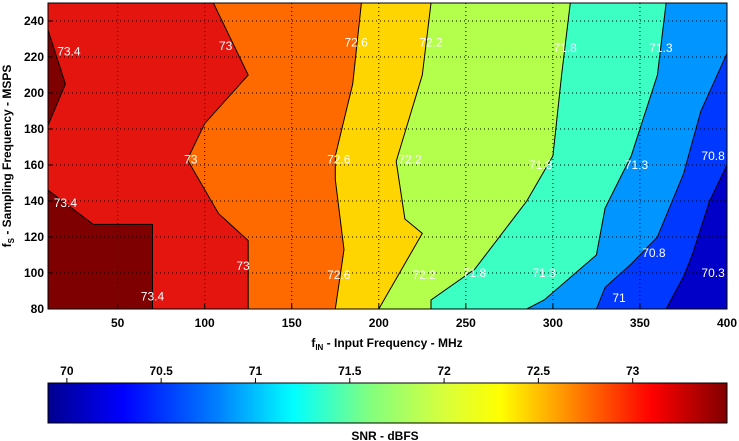 The image size is (739, 441). Describe the element at coordinates (292, 323) in the screenshot. I see `x-tick-label: 150` at that location.